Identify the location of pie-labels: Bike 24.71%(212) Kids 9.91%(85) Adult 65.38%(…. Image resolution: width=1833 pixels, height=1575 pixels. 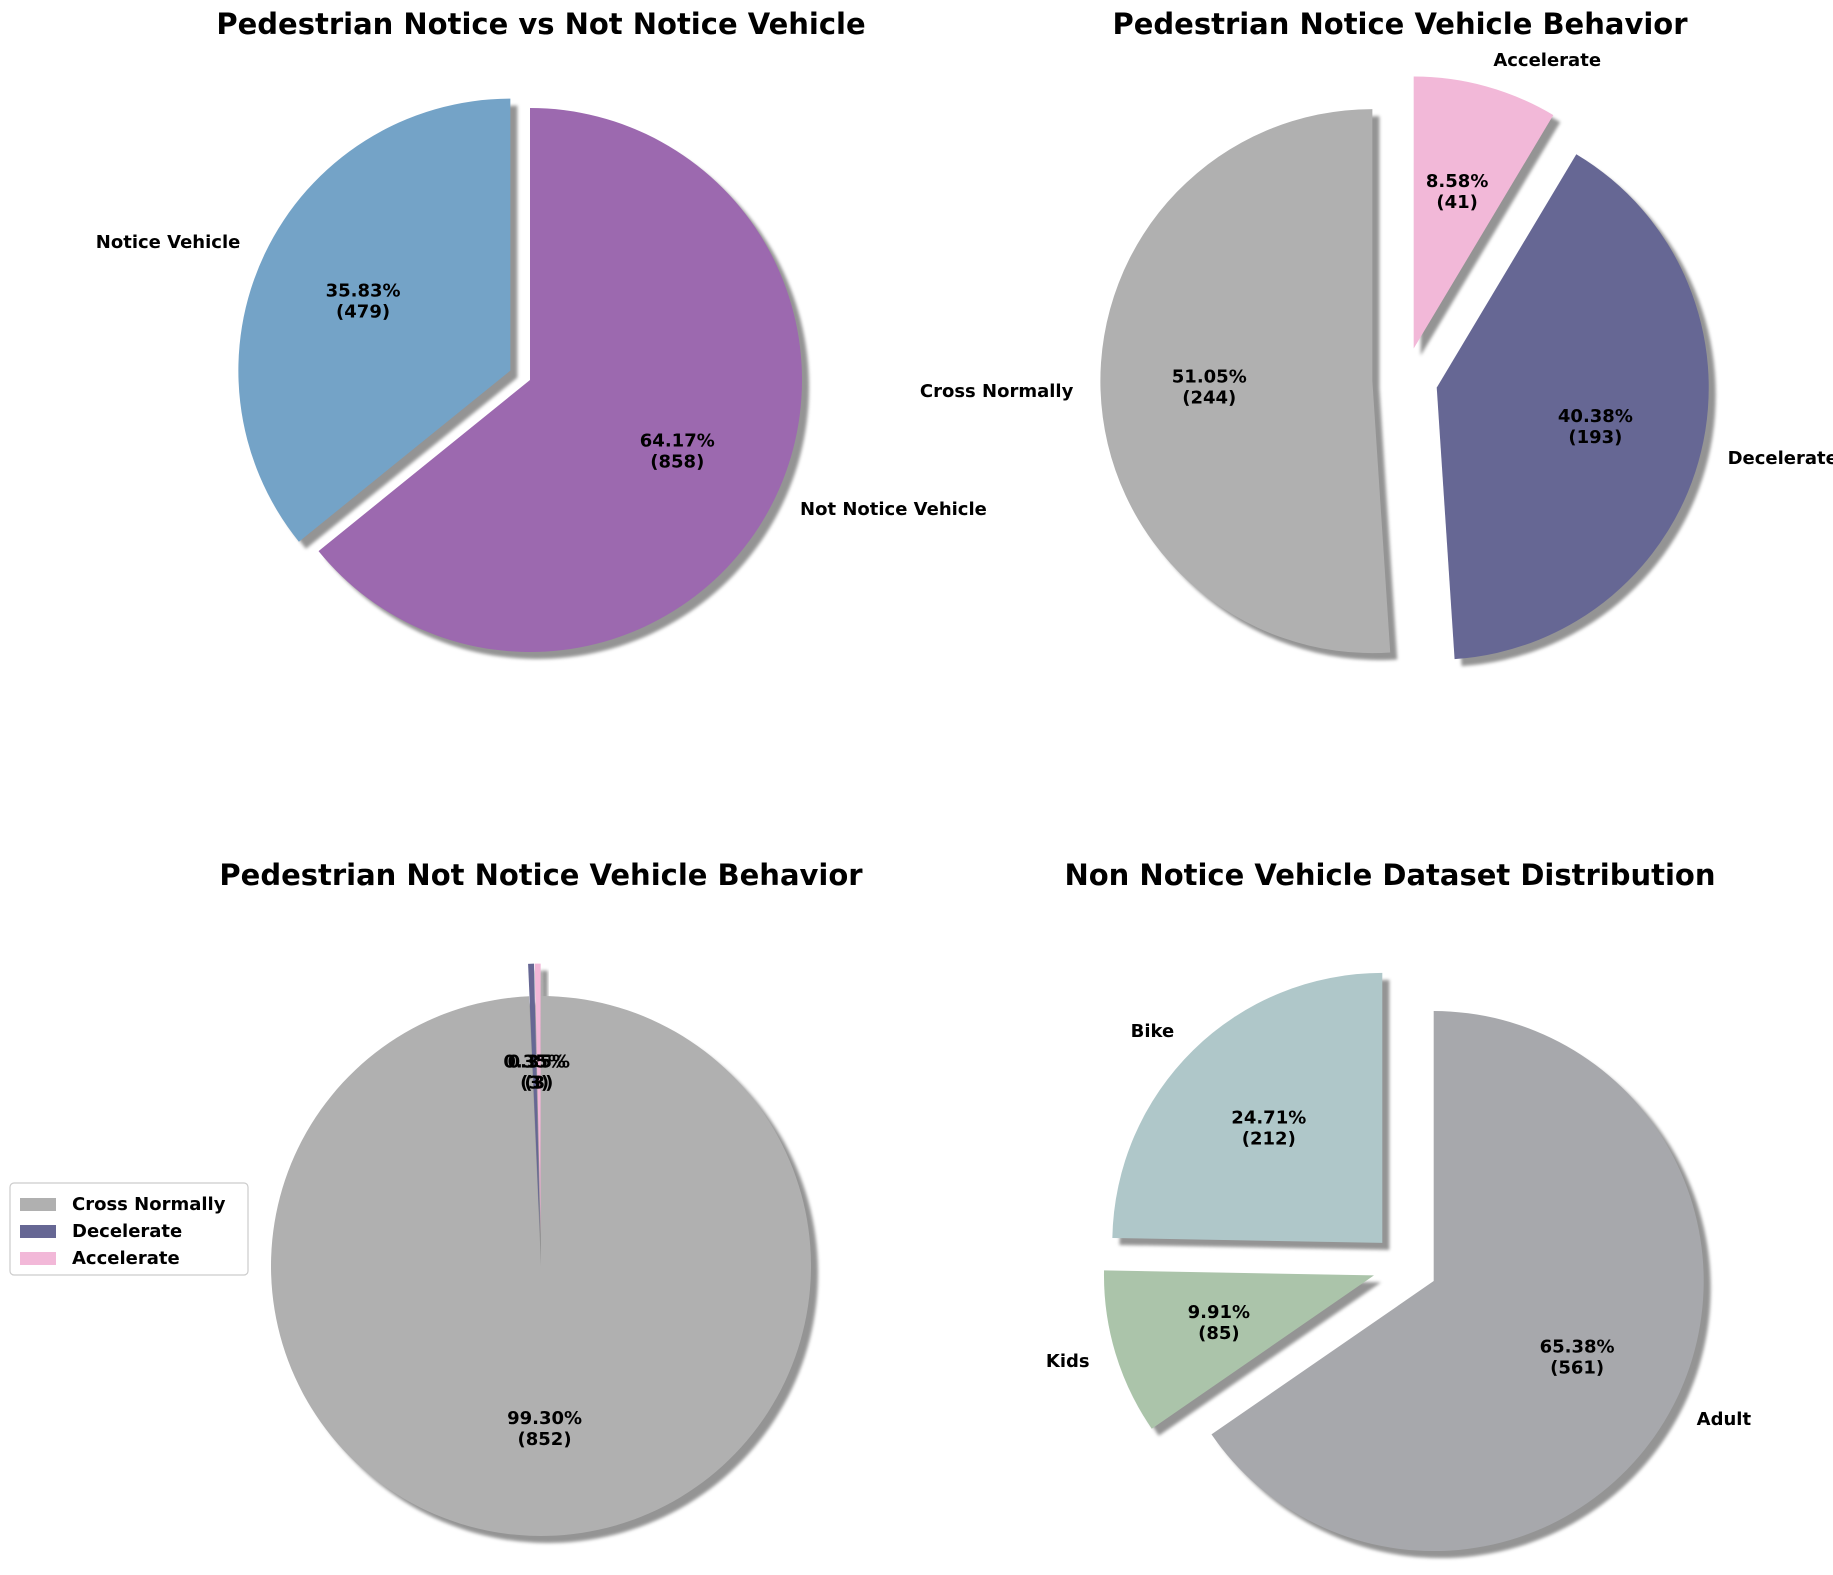
(1399, 1225).